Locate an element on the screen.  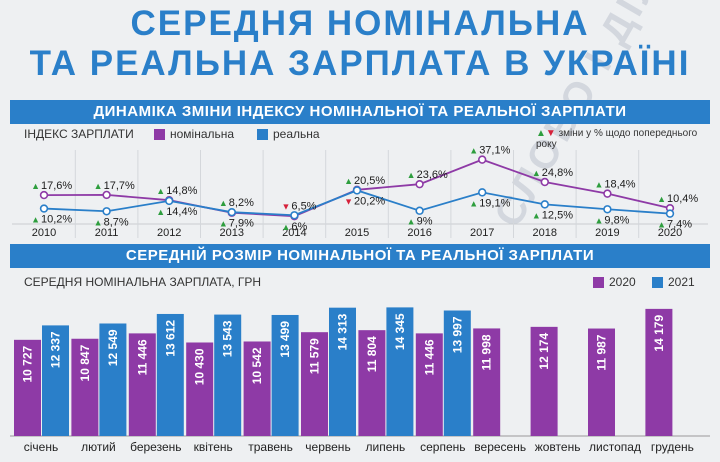
page-title-line2: ТА РЕАЛЬНА ЗАРПЛАТА В УКРАЇНІ is located at coordinates (360, 63).